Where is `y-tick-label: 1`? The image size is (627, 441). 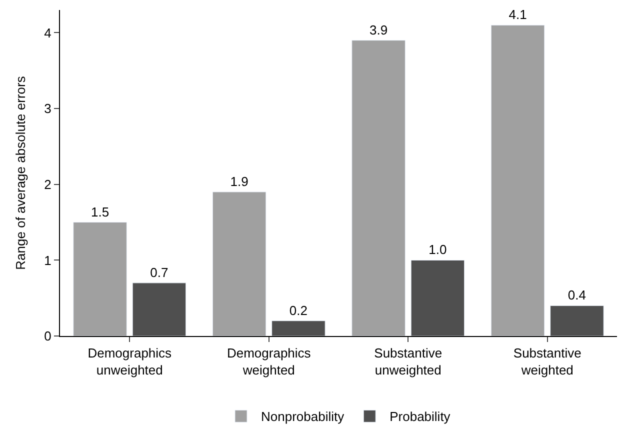 y-tick-label: 1 is located at coordinates (48, 260).